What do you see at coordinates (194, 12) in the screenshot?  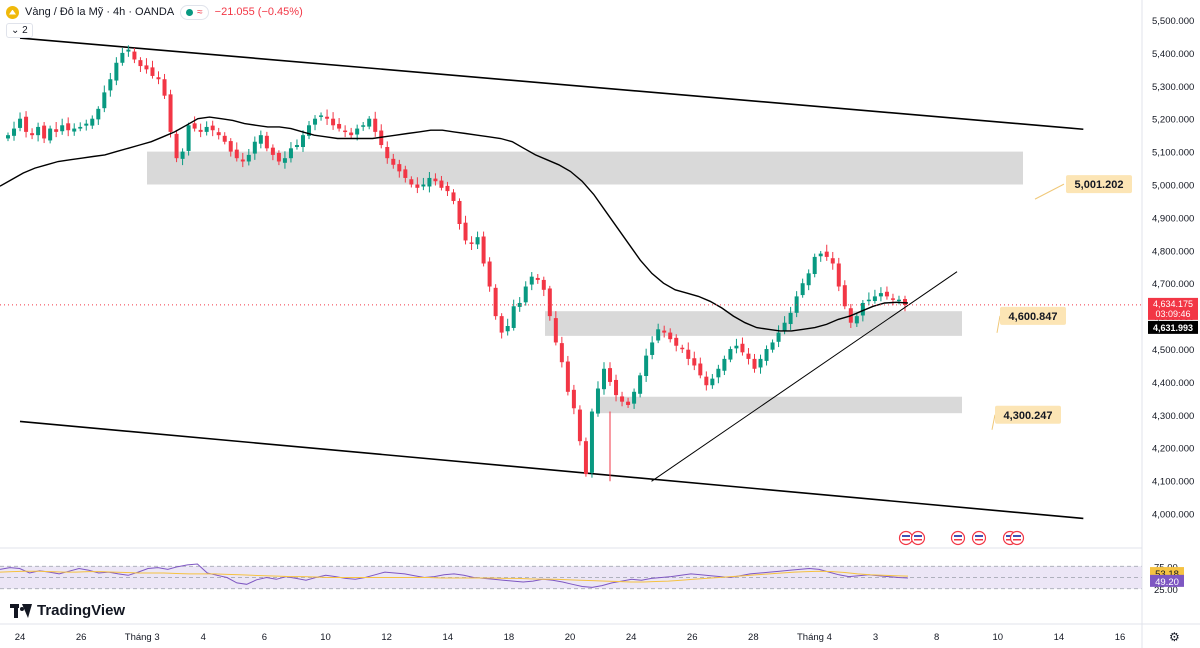 I see `status-pill: ≈` at bounding box center [194, 12].